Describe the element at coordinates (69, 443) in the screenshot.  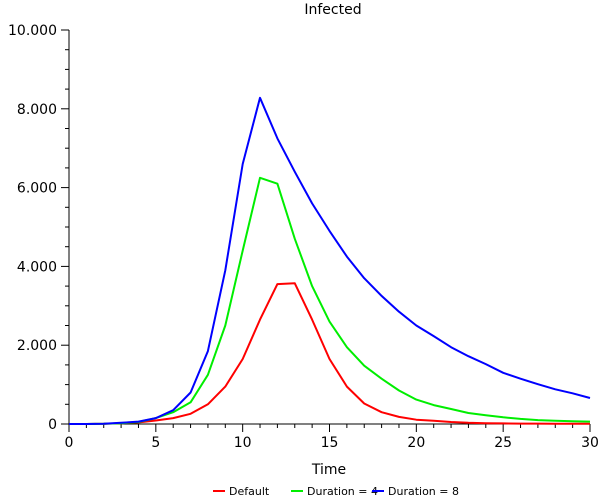
I see `x-tick-label: 0` at that location.